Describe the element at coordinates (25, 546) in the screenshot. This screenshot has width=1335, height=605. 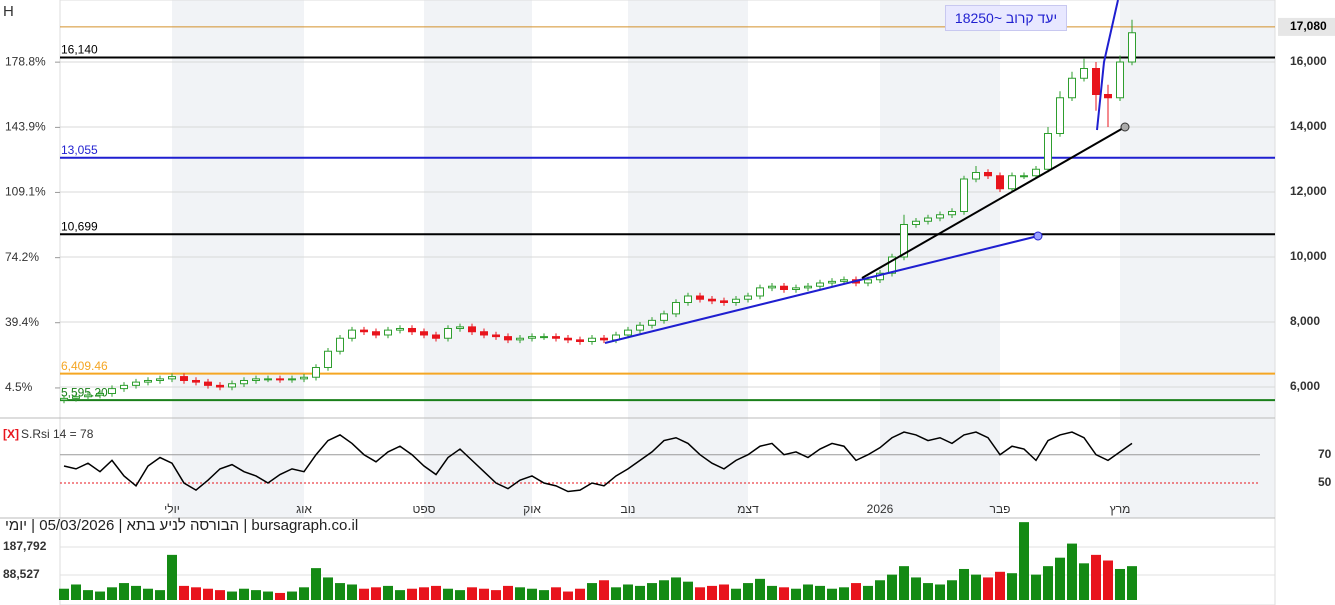
I see `y-tick-label: 187,792` at that location.